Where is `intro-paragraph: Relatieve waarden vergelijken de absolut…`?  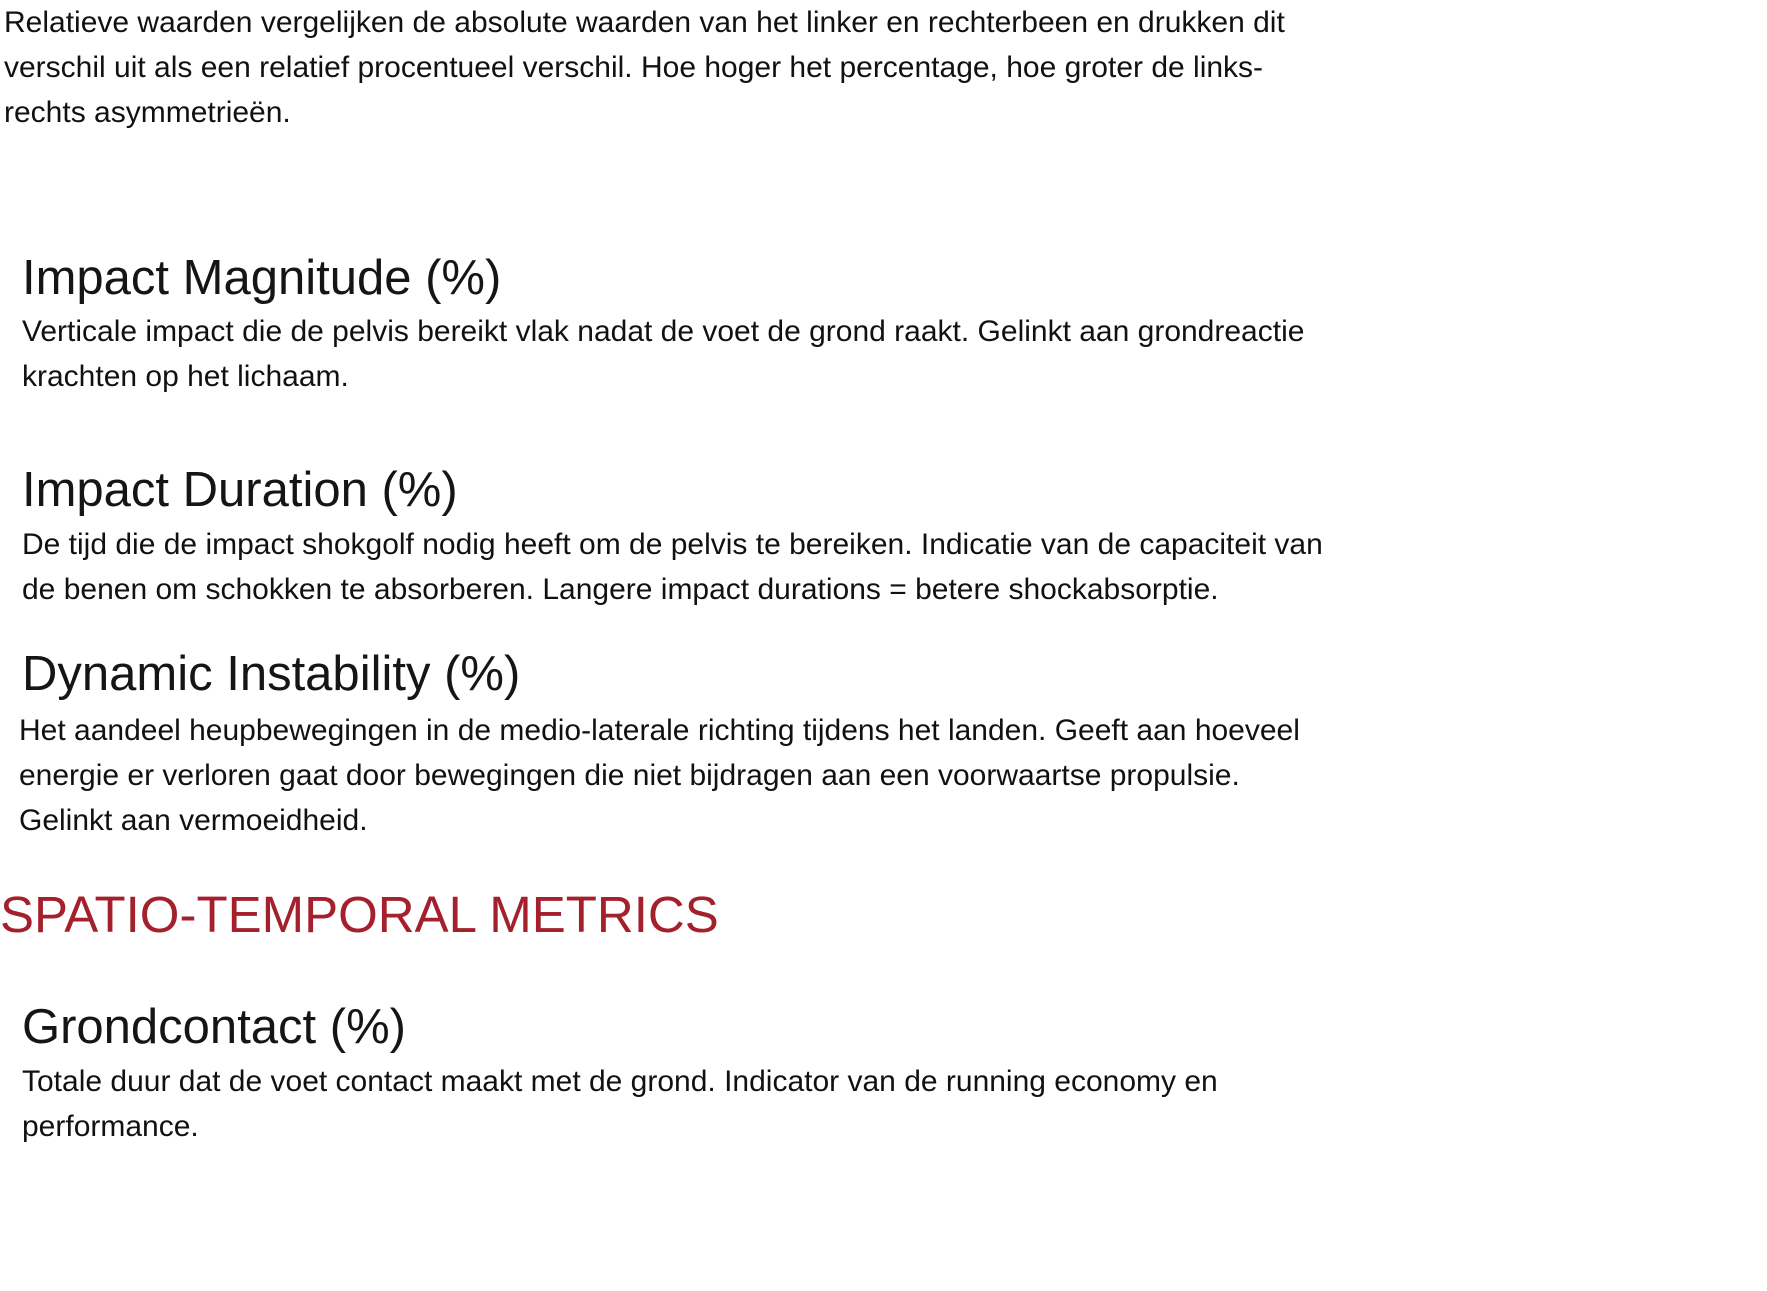
intro-paragraph: Relatieve waarden vergelijken de absolut… is located at coordinates (644, 67).